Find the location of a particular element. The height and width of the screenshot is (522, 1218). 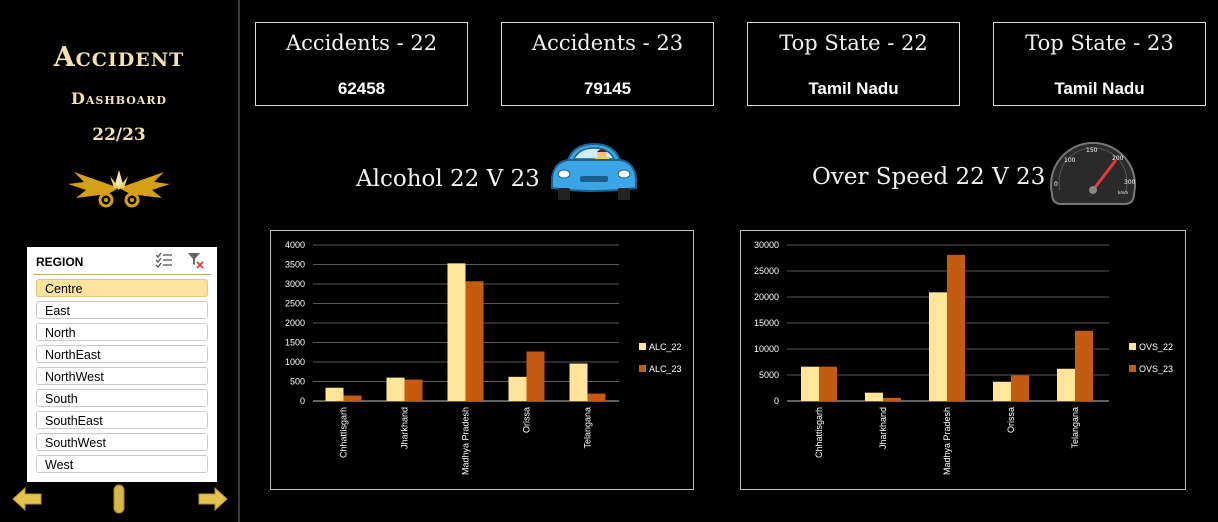

slicer-title: REGION is located at coordinates (60, 262).